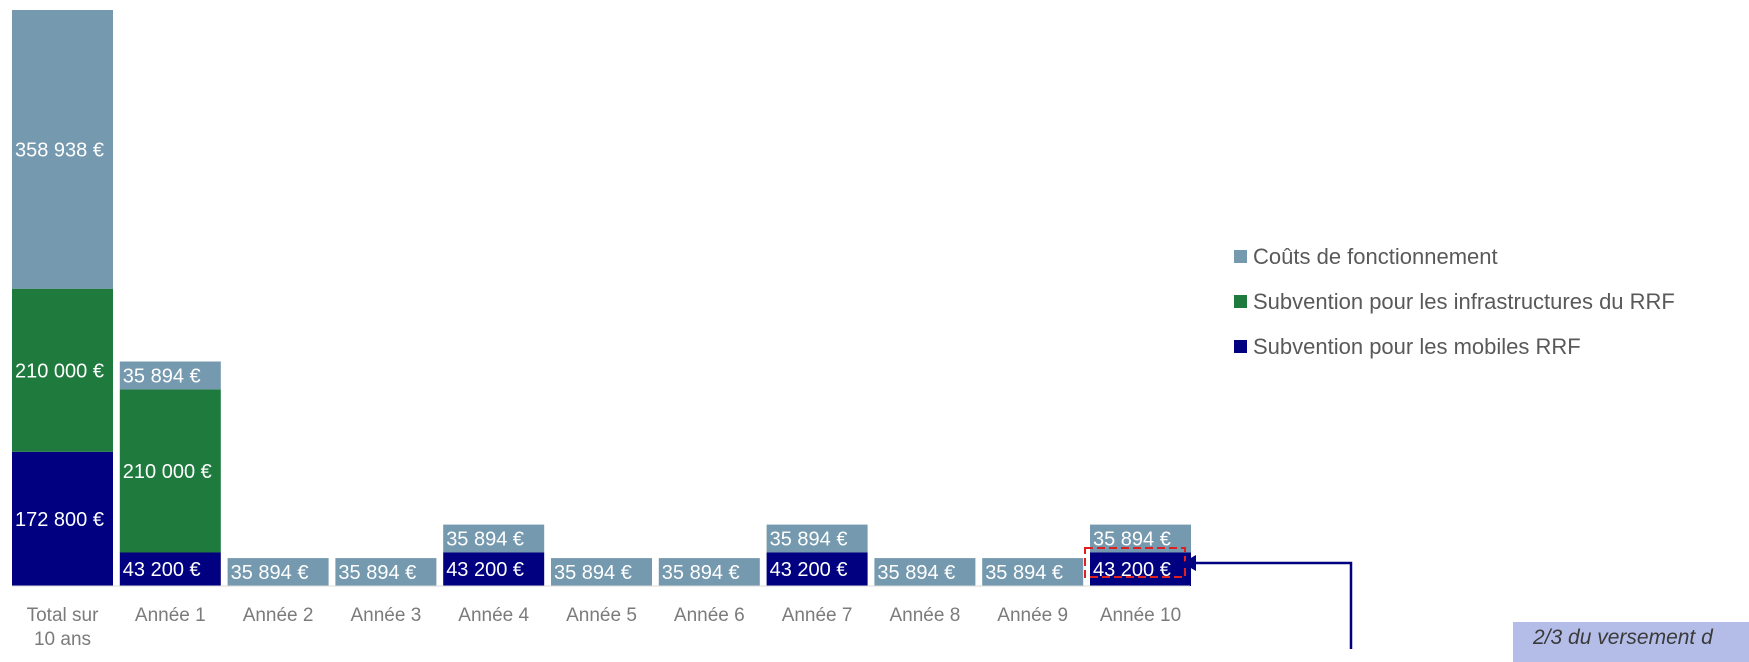 The height and width of the screenshot is (662, 1749). I want to click on annotation-note: 2/3 du versement d, so click(1631, 642).